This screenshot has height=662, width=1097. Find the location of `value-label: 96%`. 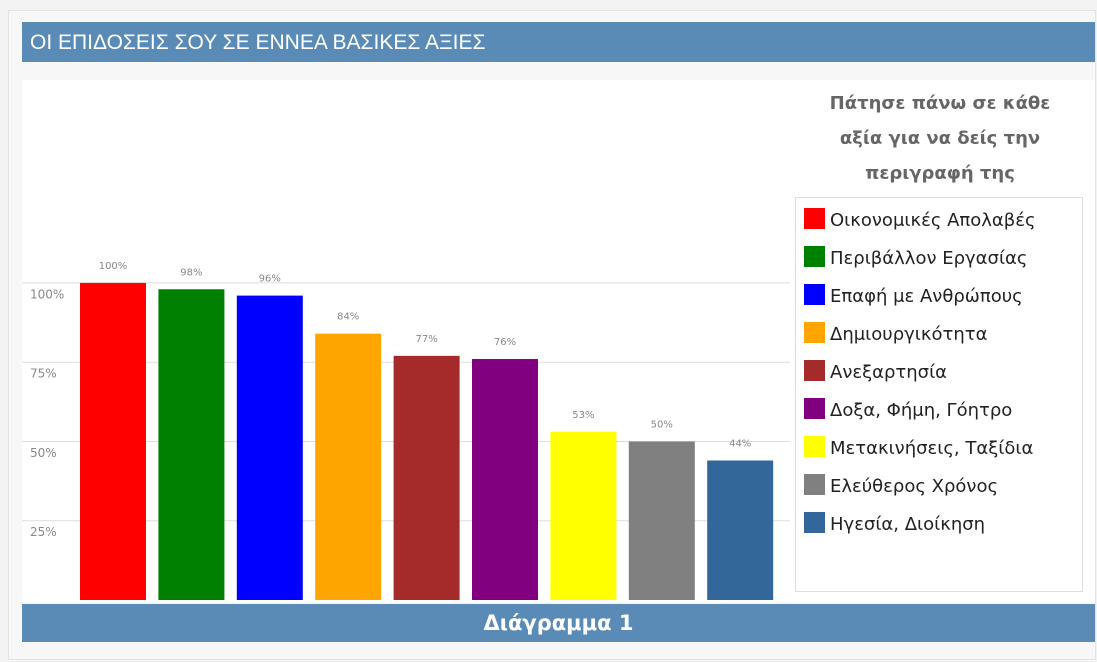

value-label: 96% is located at coordinates (270, 279).